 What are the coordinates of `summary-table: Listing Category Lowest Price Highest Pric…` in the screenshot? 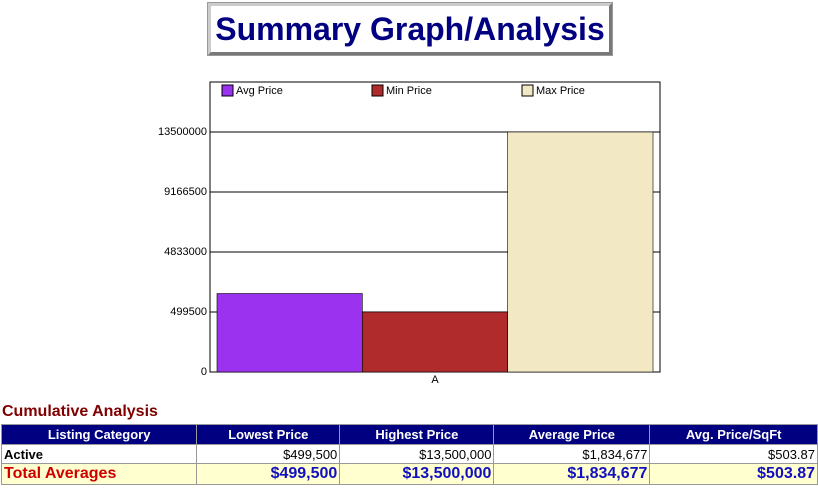 It's located at (409, 454).